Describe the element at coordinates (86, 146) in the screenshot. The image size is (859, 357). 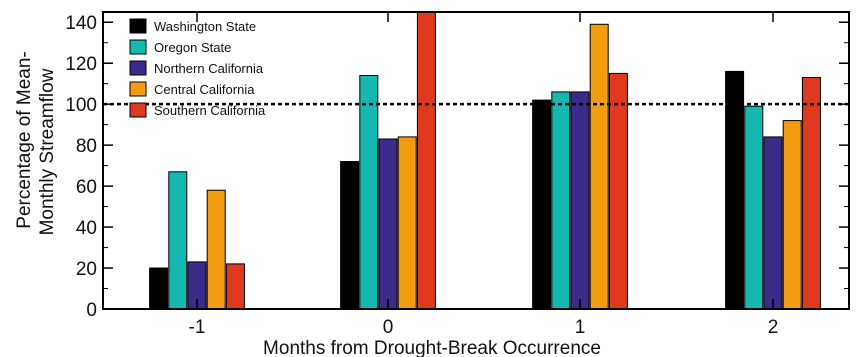
I see `y-tick-label: 80` at that location.